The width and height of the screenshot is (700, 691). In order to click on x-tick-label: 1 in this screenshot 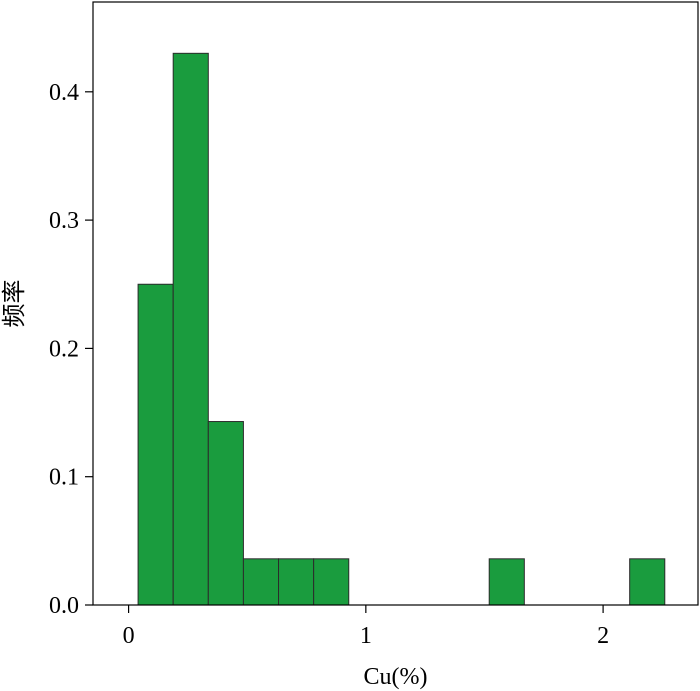, I will do `click(366, 636)`.